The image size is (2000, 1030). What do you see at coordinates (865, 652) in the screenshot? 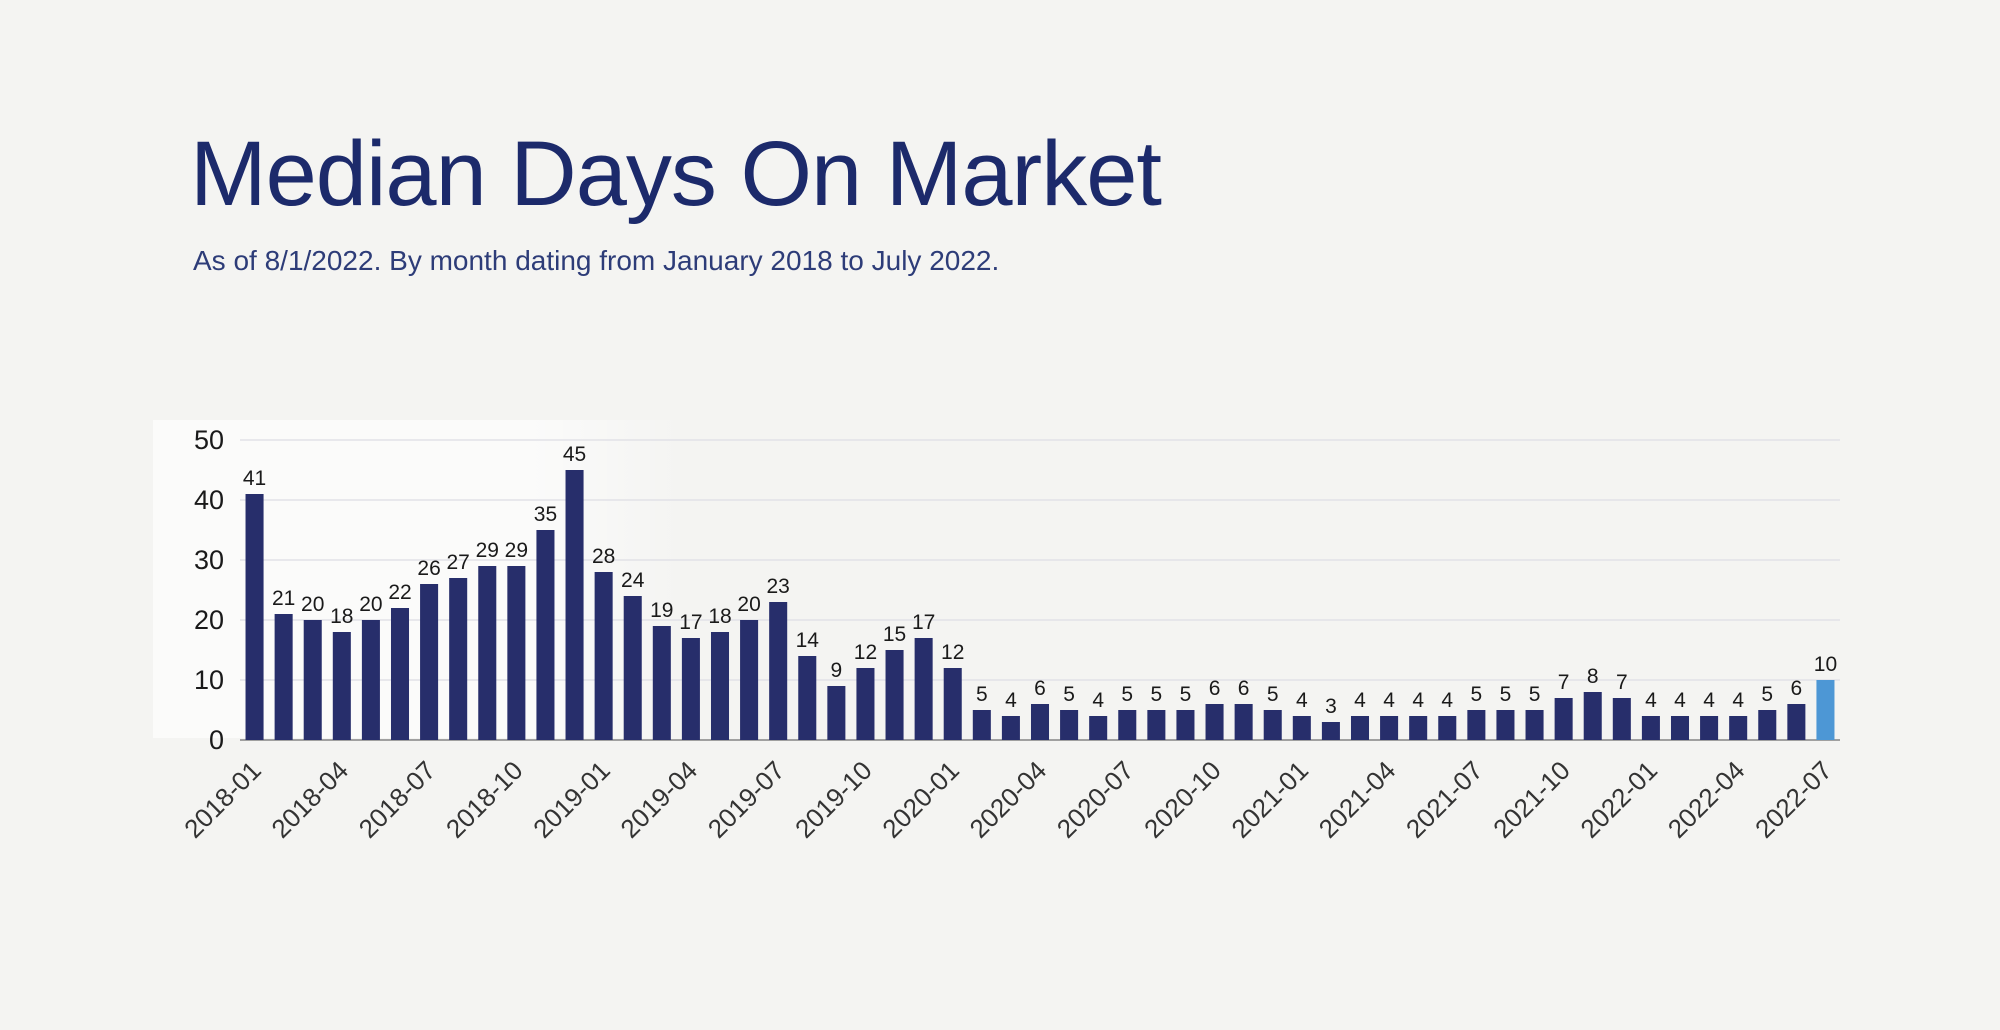
I see `bar-value-label: 12` at bounding box center [865, 652].